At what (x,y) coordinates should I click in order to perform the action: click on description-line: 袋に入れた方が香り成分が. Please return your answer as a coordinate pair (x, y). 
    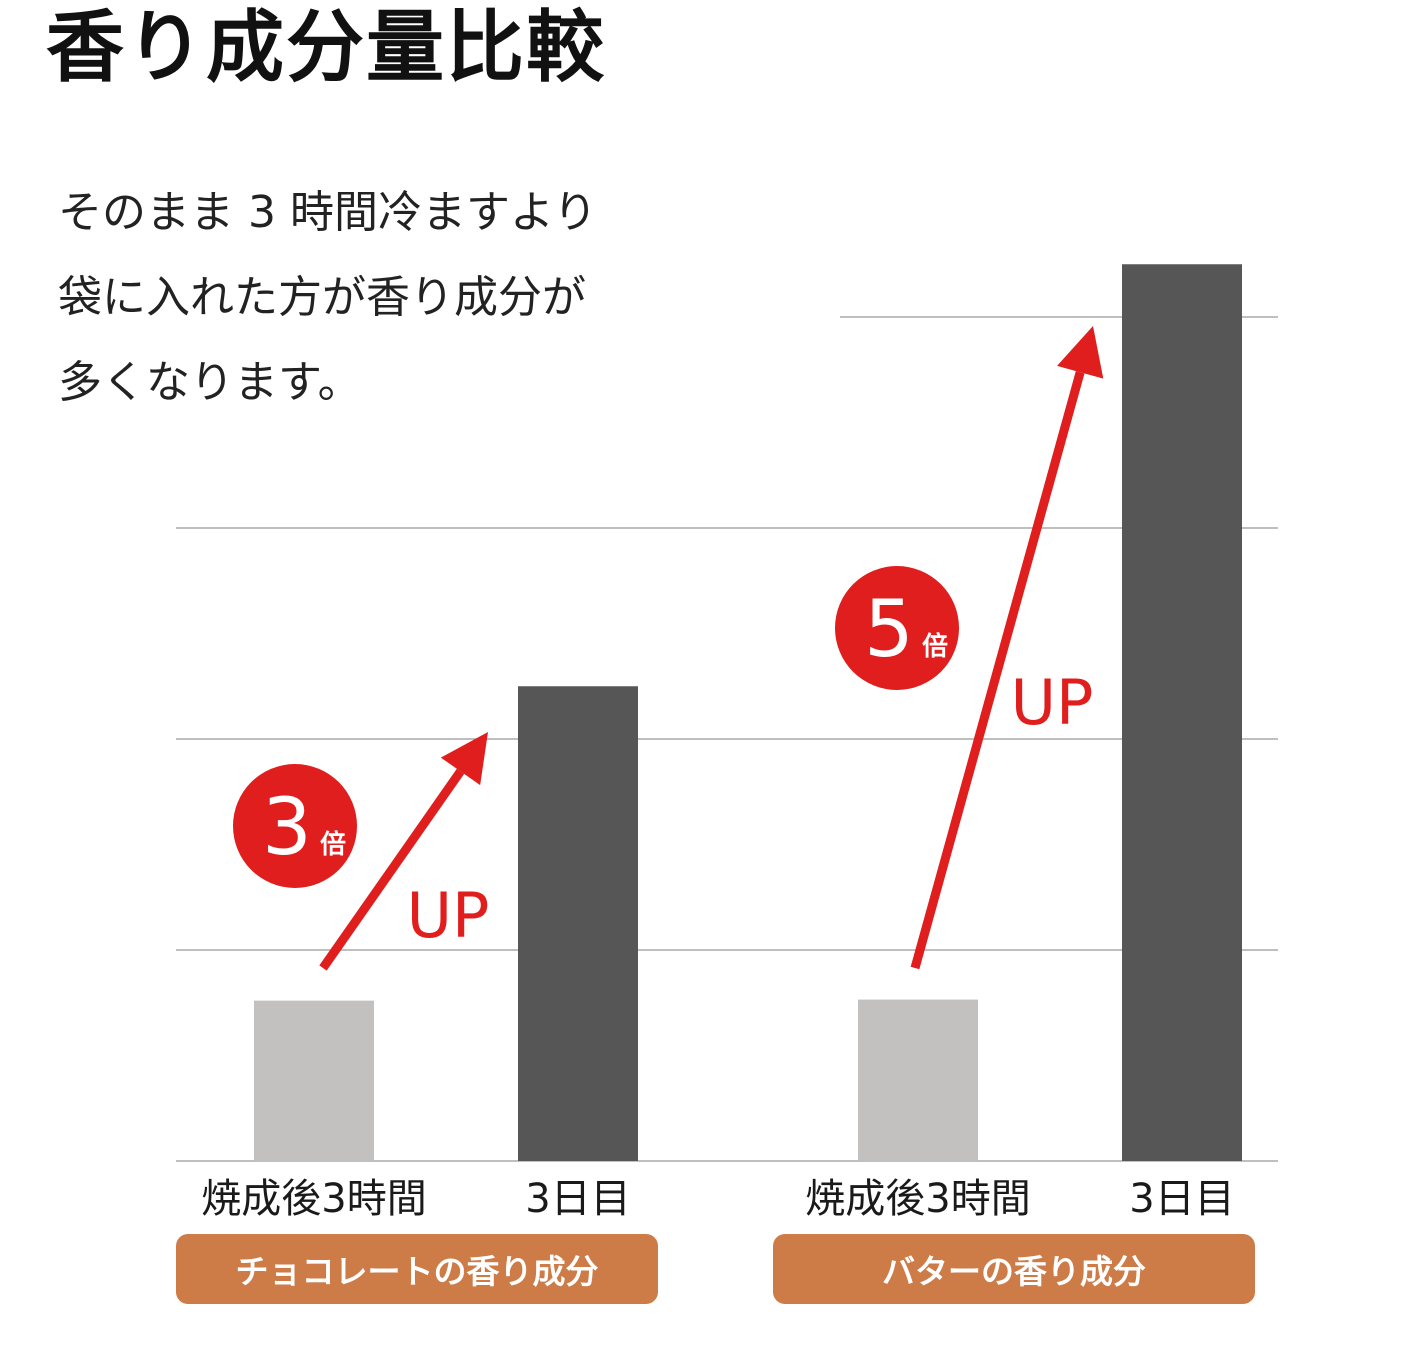
    Looking at the image, I should click on (322, 297).